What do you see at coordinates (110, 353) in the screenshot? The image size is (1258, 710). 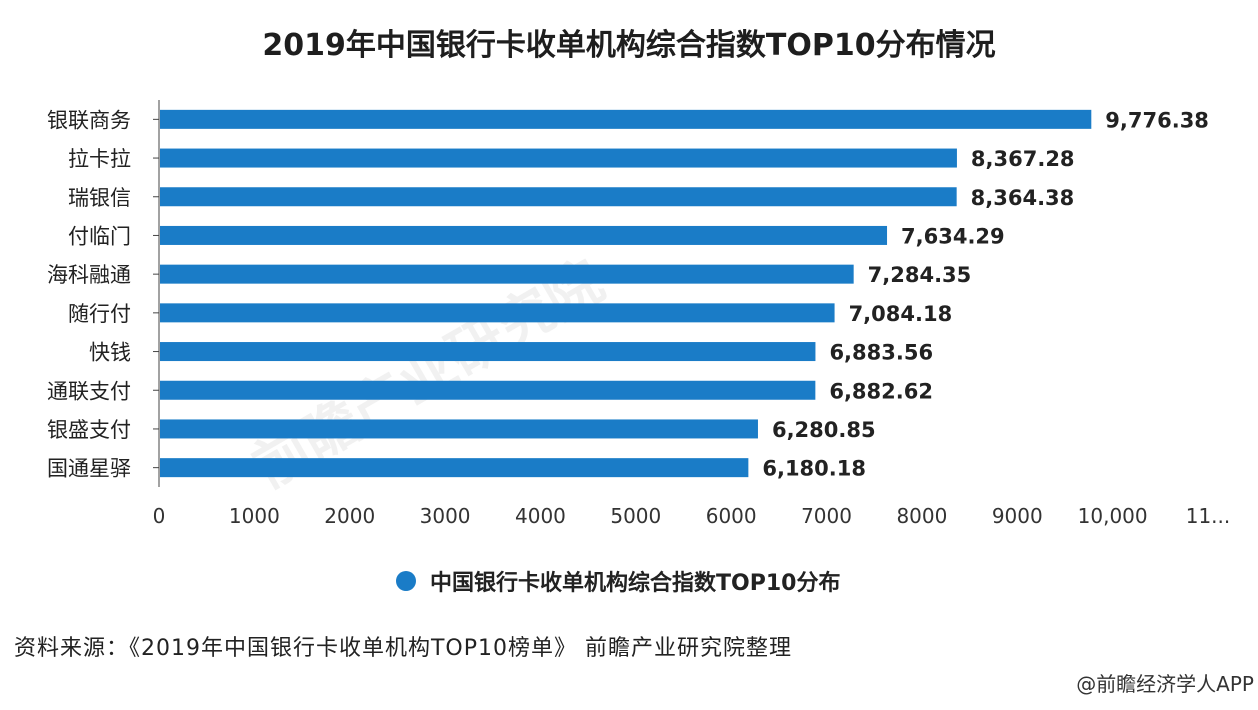 I see `y-tick-label: 快钱` at bounding box center [110, 353].